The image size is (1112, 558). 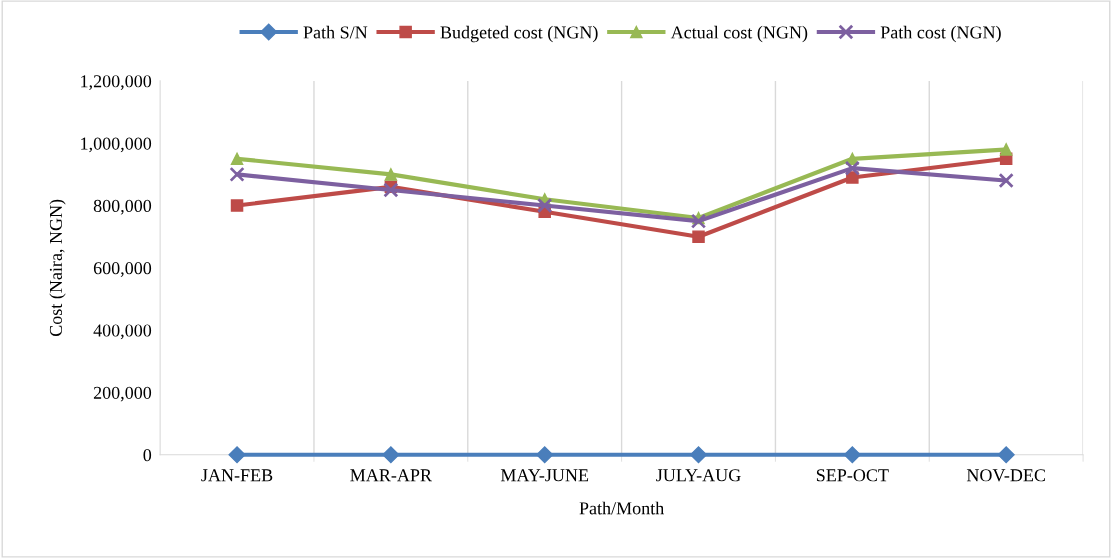 What do you see at coordinates (391, 475) in the screenshot?
I see `x-tick-label: MAR-APR` at bounding box center [391, 475].